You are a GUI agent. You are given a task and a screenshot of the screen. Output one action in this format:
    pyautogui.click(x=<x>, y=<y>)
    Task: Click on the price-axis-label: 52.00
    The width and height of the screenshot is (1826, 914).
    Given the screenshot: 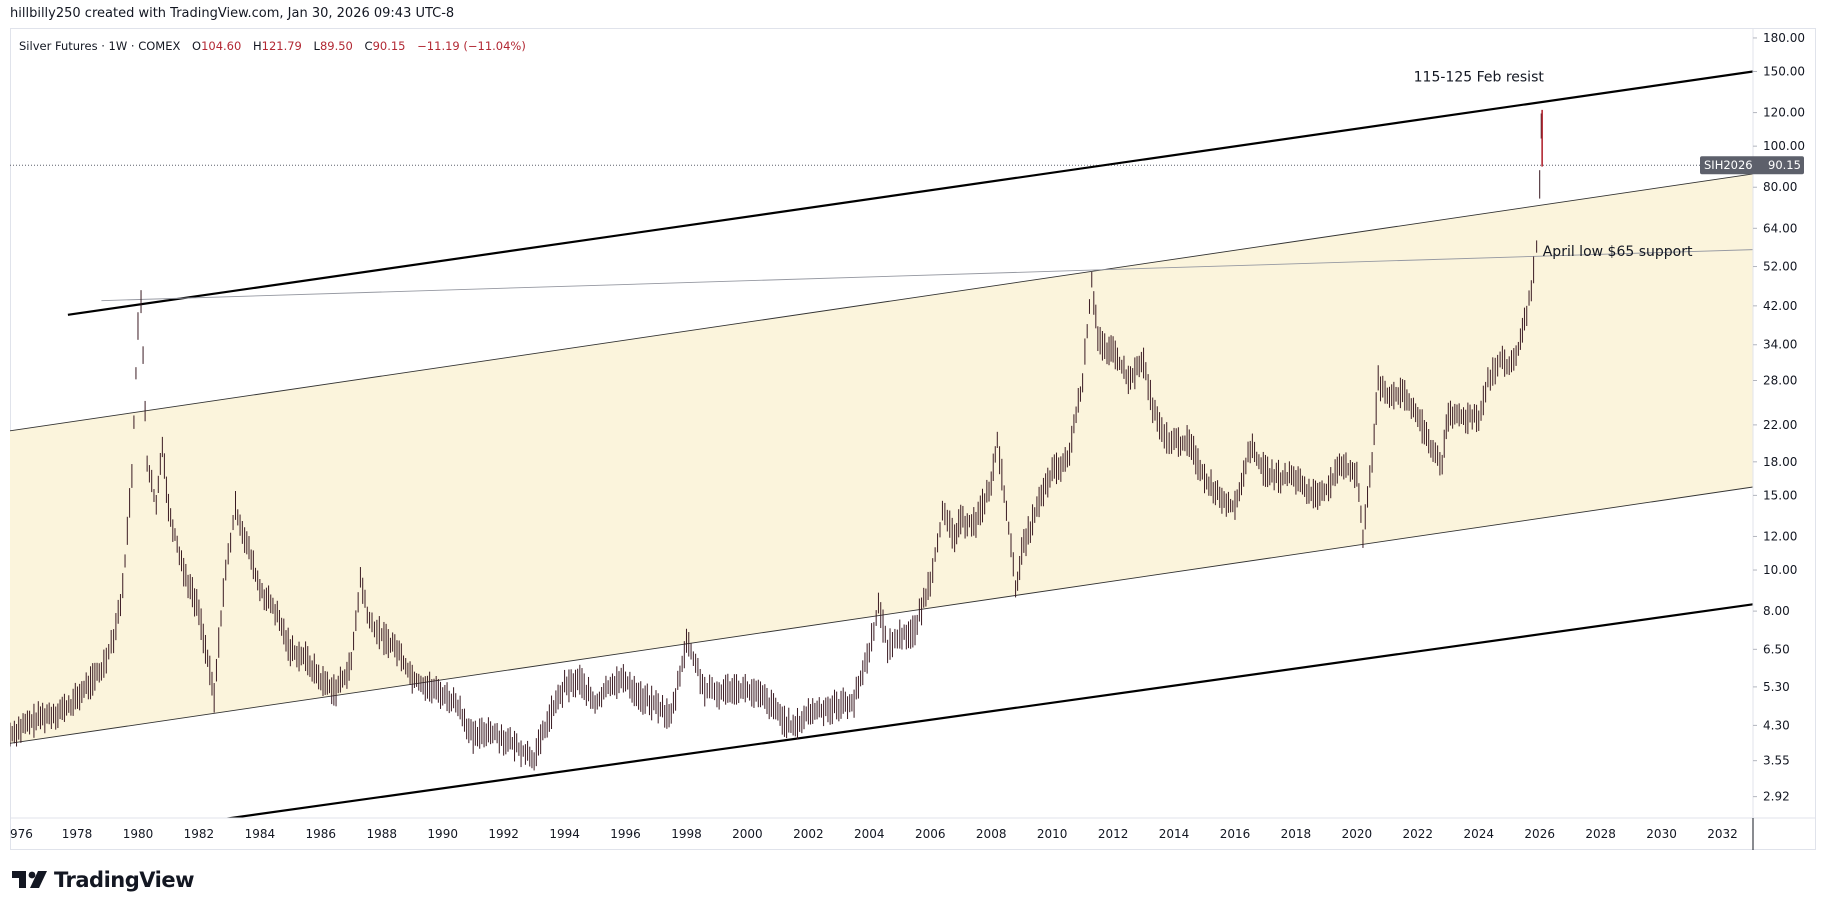 What is the action you would take?
    pyautogui.click(x=1780, y=267)
    